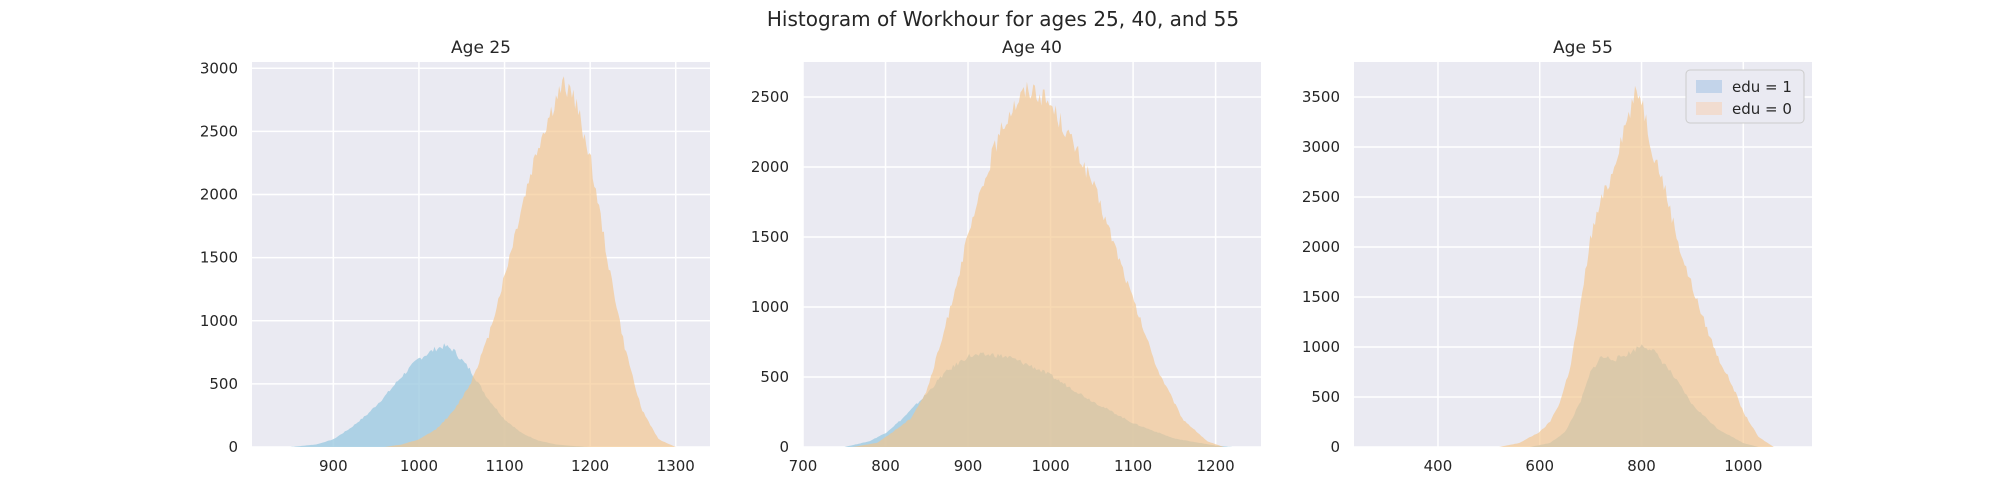 The height and width of the screenshot is (500, 2000). What do you see at coordinates (1583, 48) in the screenshot?
I see `panel-title: Age 55` at bounding box center [1583, 48].